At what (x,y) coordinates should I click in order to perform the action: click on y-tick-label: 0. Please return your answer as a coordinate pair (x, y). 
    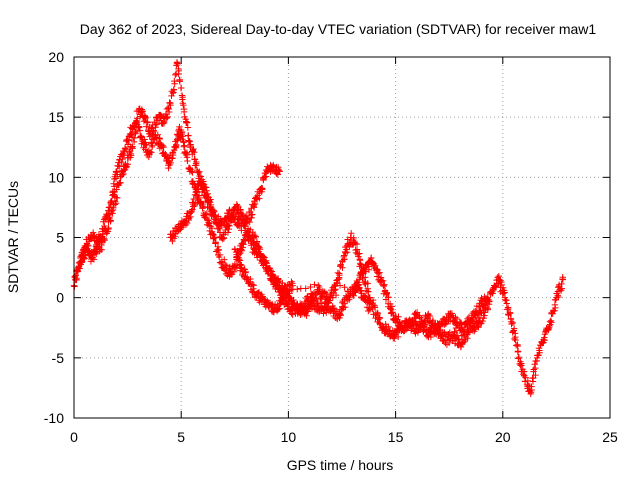
    Looking at the image, I should click on (60, 298).